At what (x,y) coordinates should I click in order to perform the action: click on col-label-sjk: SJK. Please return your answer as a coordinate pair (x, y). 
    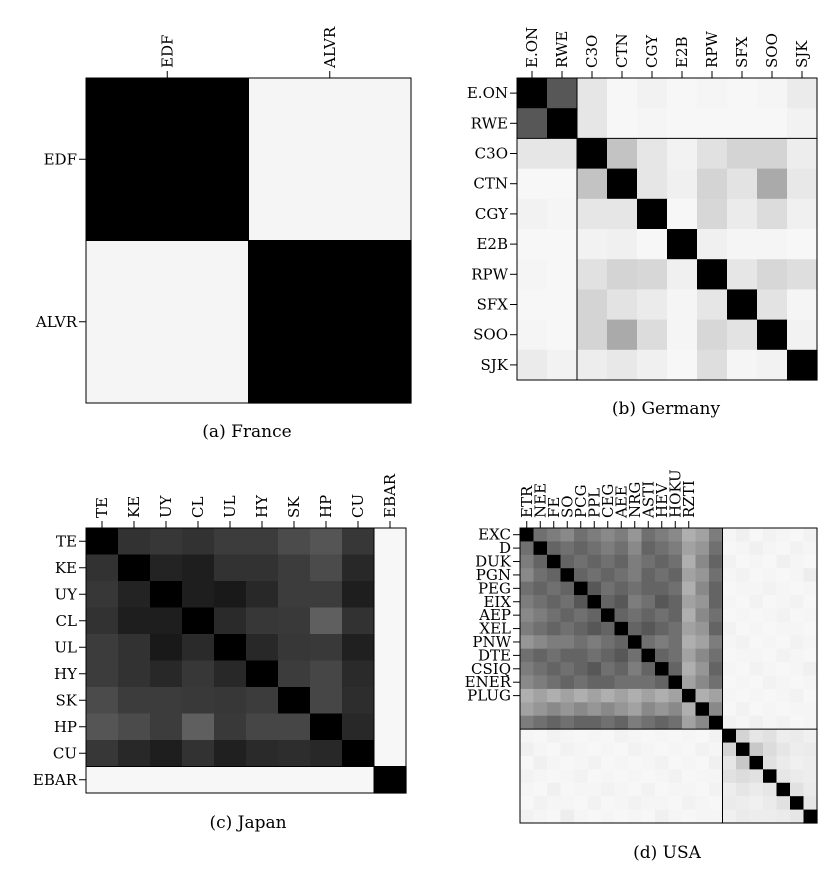
    Looking at the image, I should click on (802, 54).